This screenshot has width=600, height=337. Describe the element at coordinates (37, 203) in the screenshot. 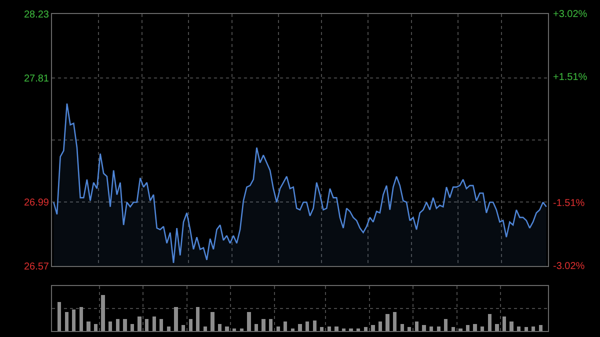

I see `y-tick-label: 26.99` at that location.